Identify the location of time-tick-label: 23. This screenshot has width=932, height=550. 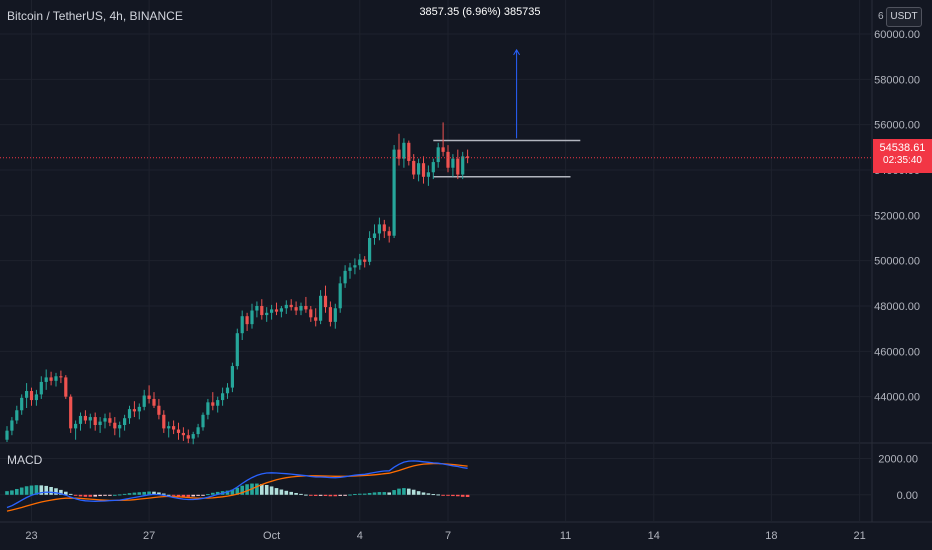
(31, 536).